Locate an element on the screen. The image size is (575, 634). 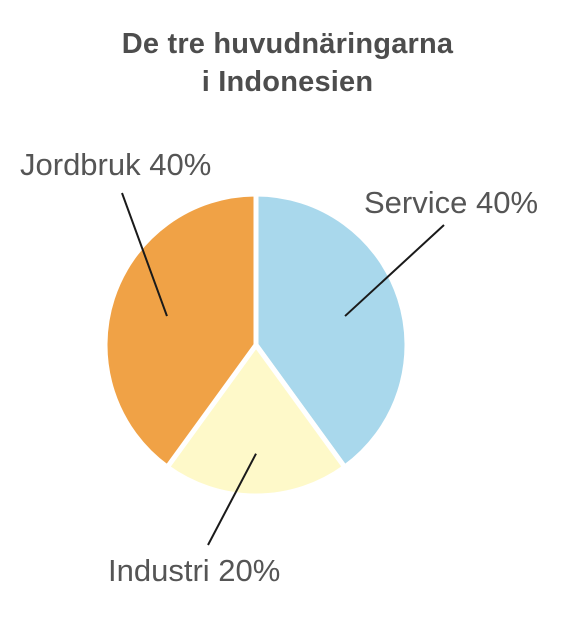
pie-slice-service is located at coordinates (331, 330).